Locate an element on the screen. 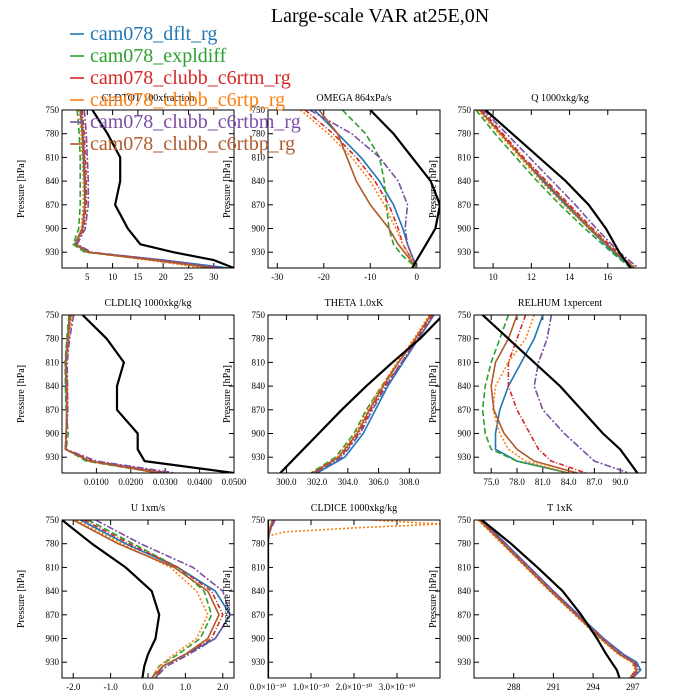  x-tick-label: 78.0 is located at coordinates (517, 482).